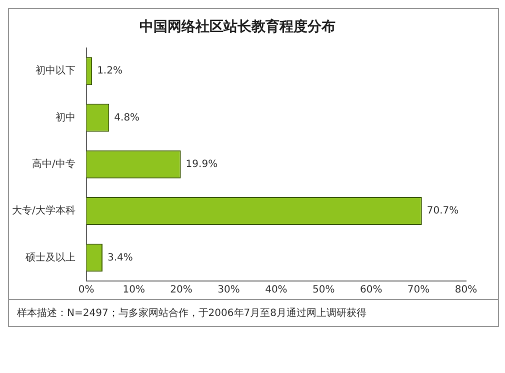 This screenshot has width=505, height=373. Describe the element at coordinates (229, 290) in the screenshot. I see `x-tick-label: 30%` at that location.